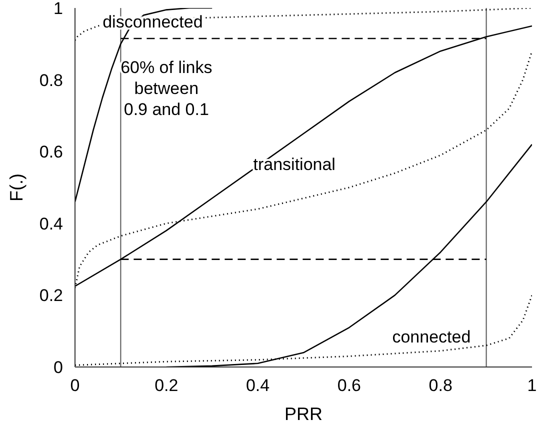  What do you see at coordinates (58, 9) in the screenshot?
I see `y-tick-label: 1` at bounding box center [58, 9].